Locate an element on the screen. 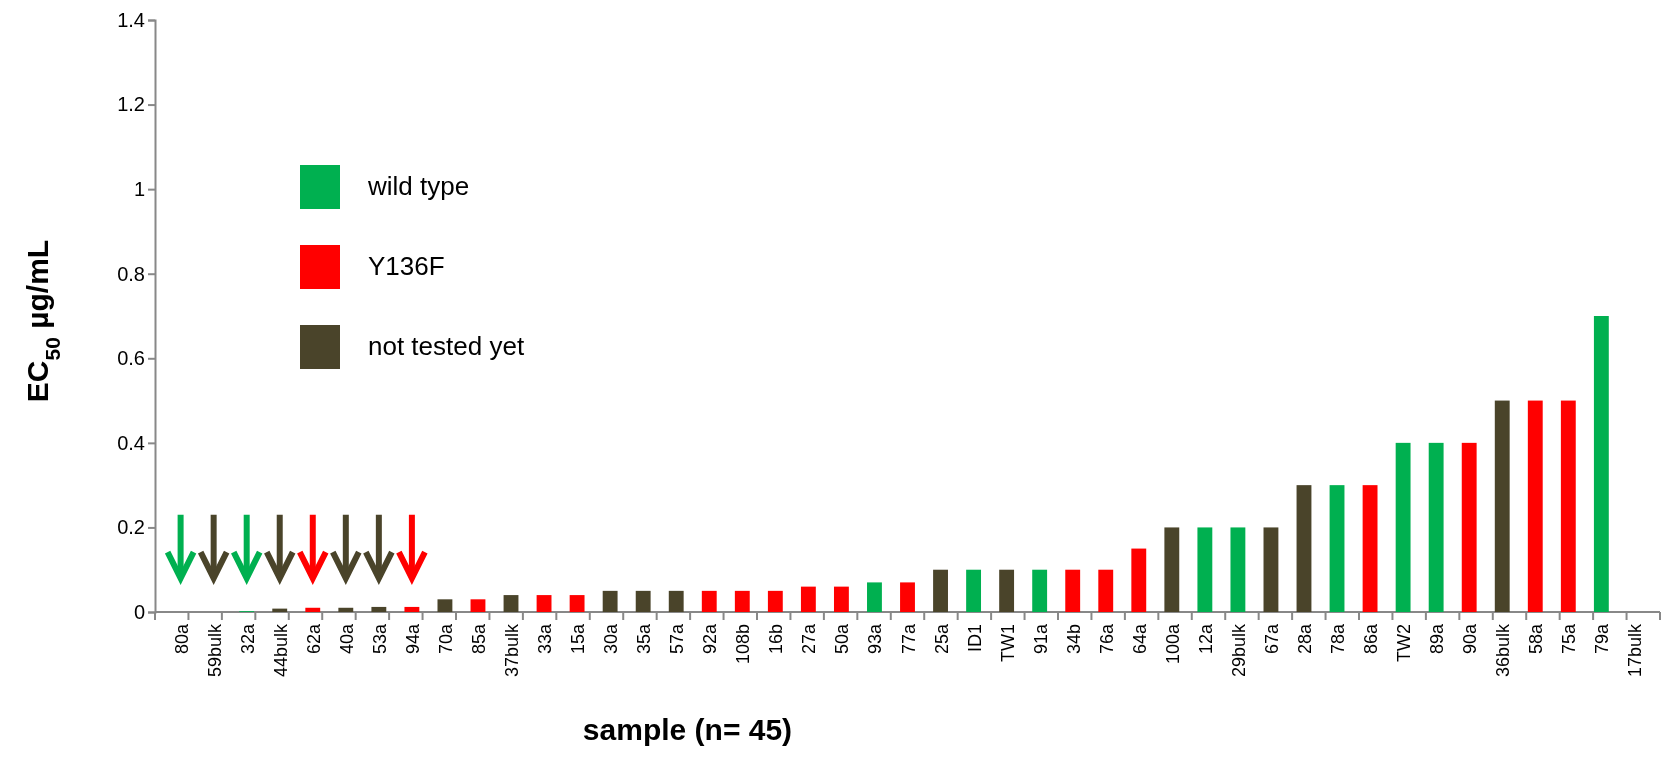 This screenshot has width=1669, height=757. x-tick-label: 35a is located at coordinates (644, 639).